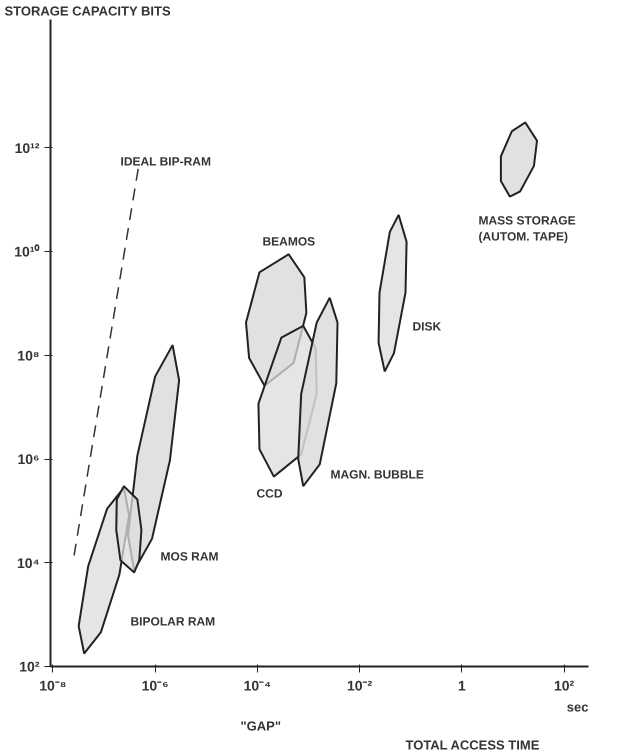 The image size is (638, 753). Describe the element at coordinates (28, 459) in the screenshot. I see `y-tick-label: 10⁶` at that location.